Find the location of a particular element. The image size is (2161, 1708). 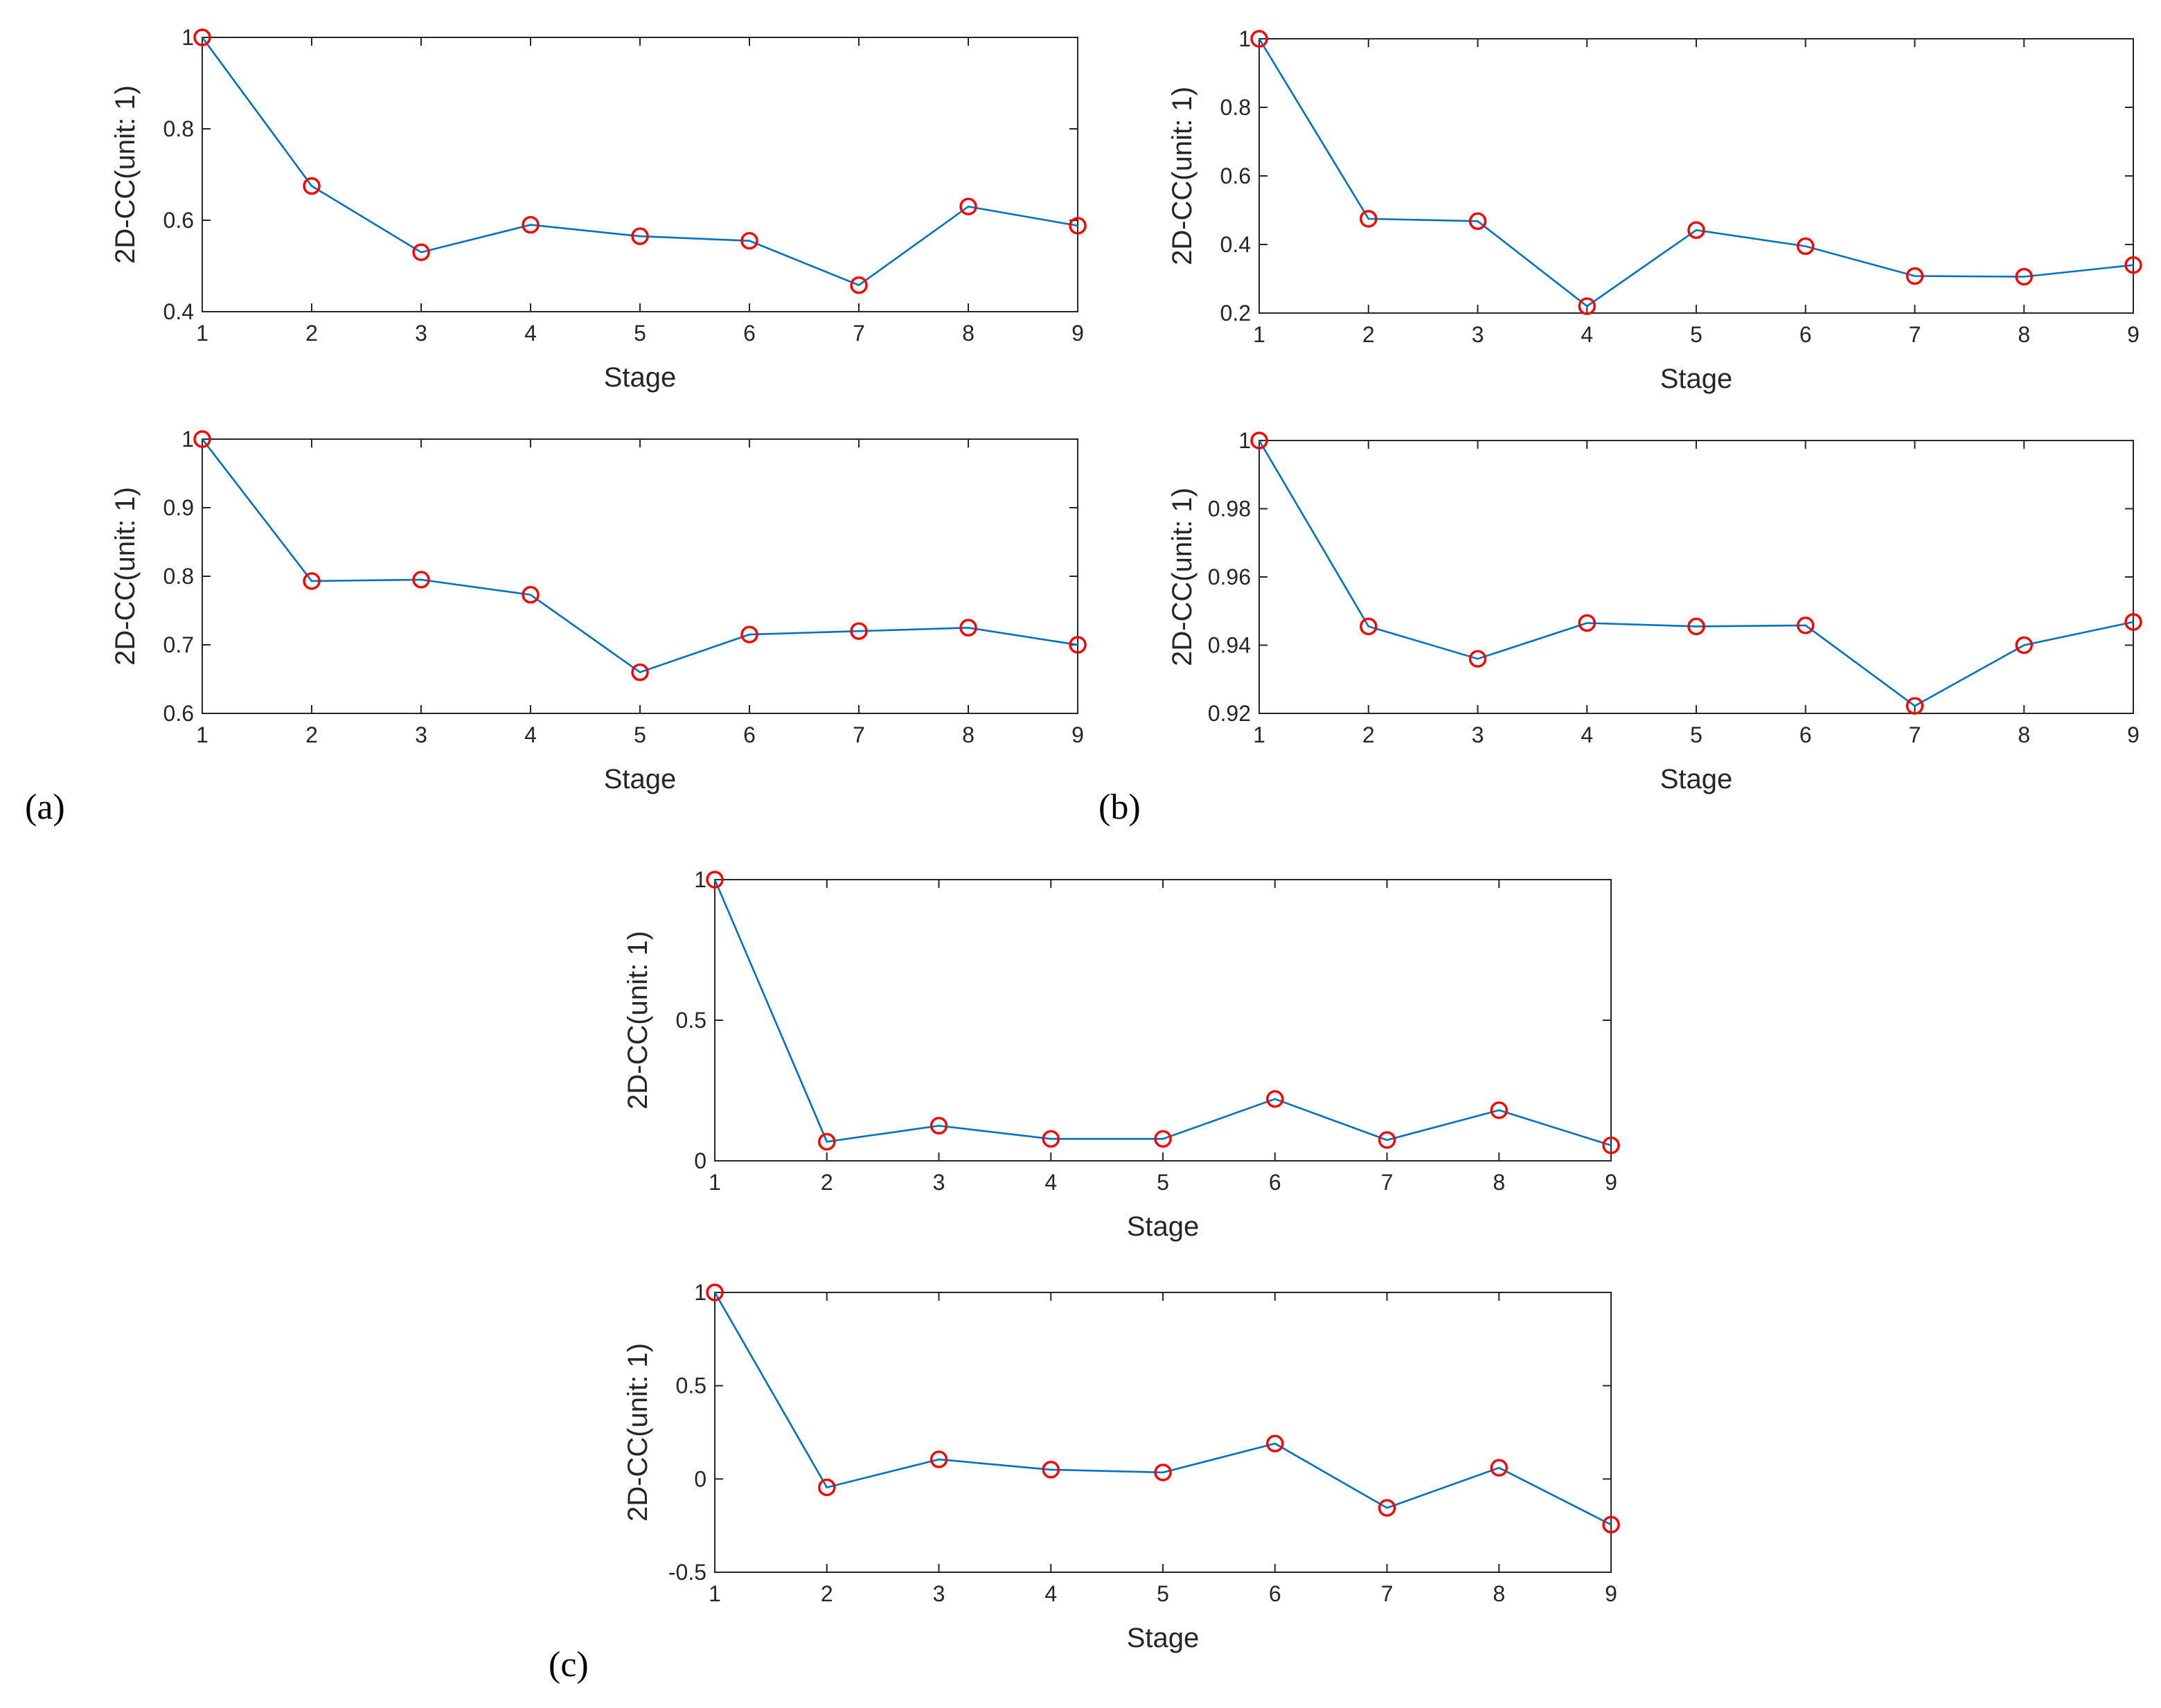

chart-a-top: 1 2 3 4 5 6 7 8 9 0.4 0.6 0.8 1 Stage 2D-CC(unit: 1) is located at coordinates (598, 209).